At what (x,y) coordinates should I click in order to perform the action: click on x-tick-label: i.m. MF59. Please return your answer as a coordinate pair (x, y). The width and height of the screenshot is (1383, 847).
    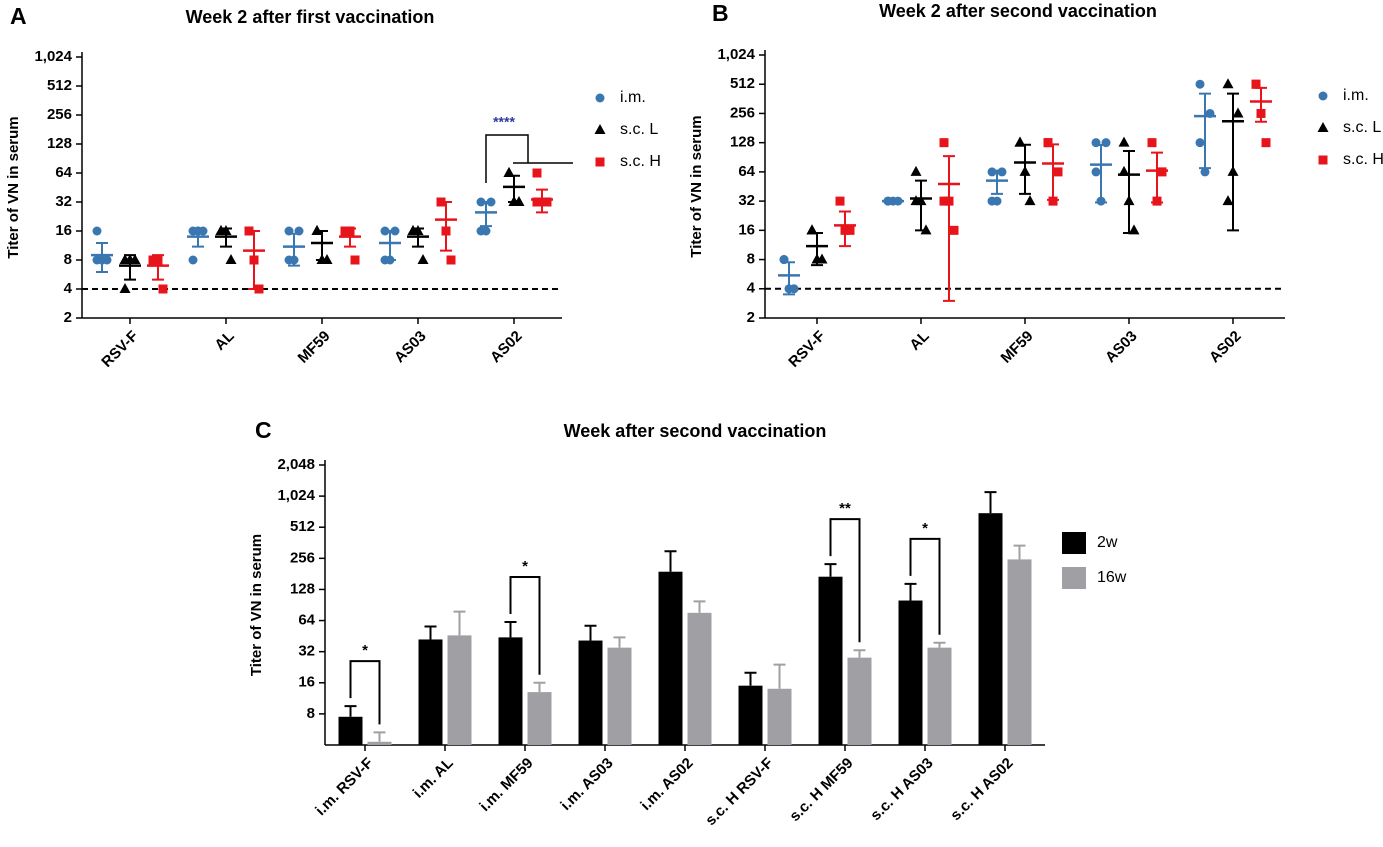
    Looking at the image, I should click on (506, 785).